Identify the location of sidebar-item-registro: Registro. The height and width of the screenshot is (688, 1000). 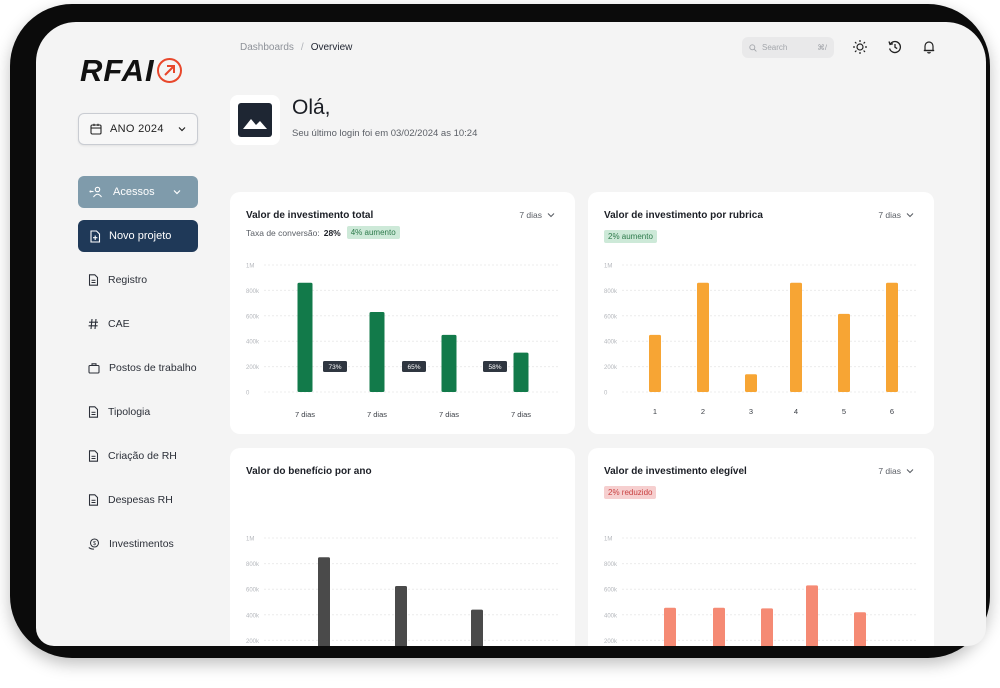
(117, 280).